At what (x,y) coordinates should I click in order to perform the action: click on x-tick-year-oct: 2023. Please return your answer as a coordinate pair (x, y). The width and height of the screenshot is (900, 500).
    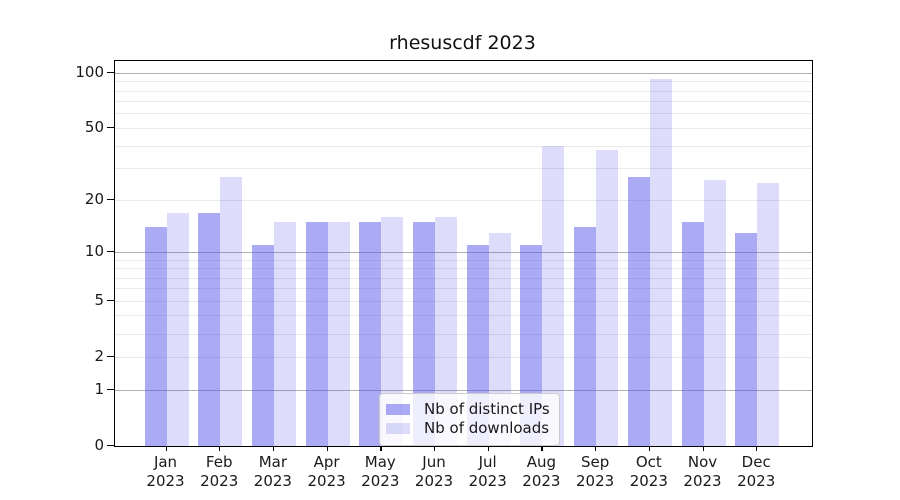
    Looking at the image, I should click on (648, 481).